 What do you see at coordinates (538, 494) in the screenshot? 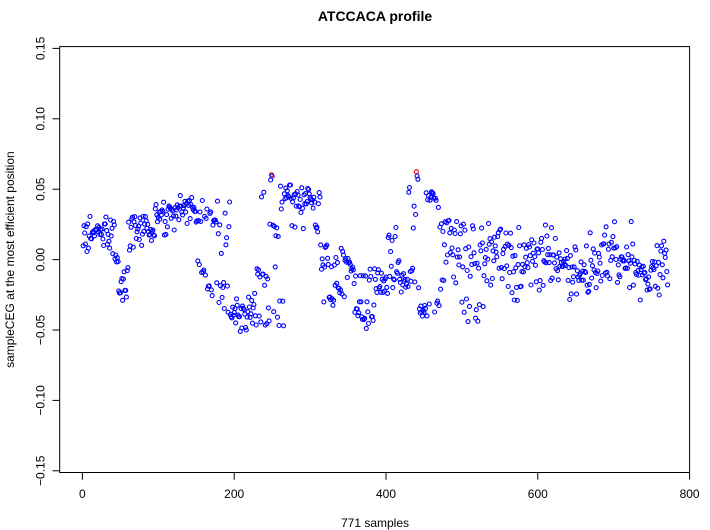
I see `svg-text: 600` at bounding box center [538, 494].